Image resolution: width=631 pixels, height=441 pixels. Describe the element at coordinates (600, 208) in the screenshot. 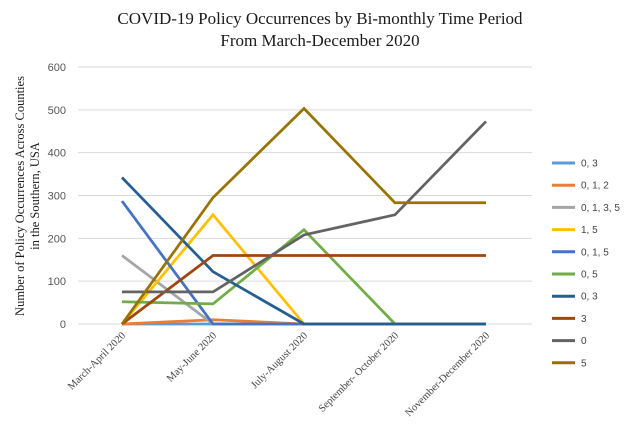

I see `legend-label: 0, 1, 3, 5` at that location.